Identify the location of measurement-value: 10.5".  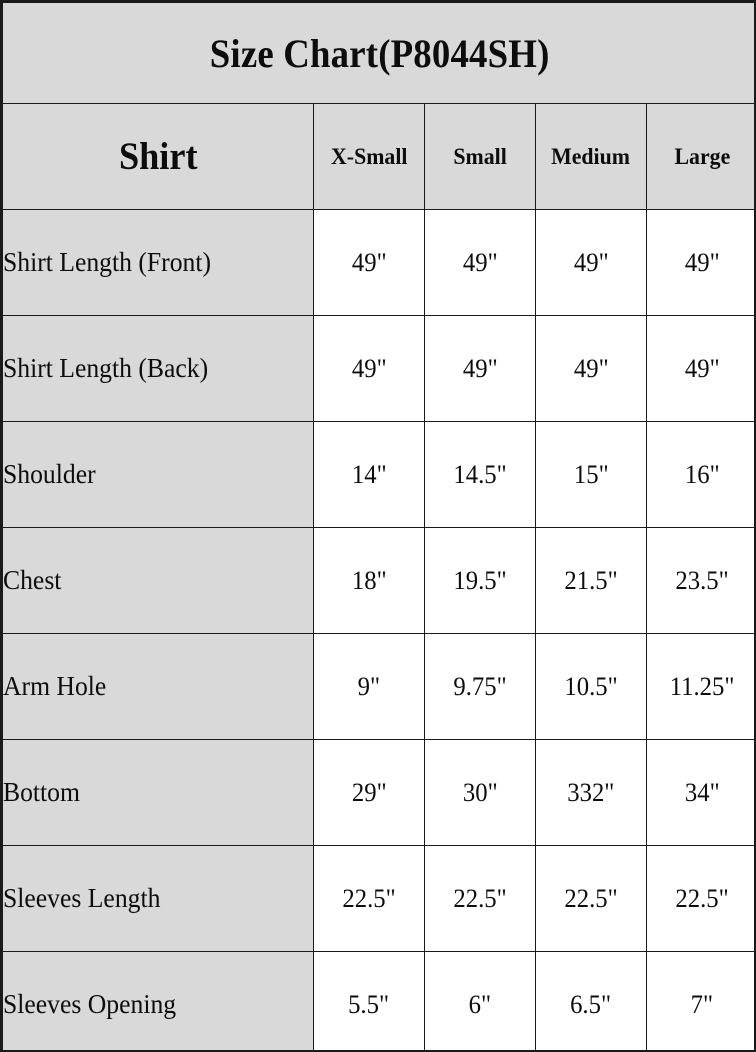
(591, 686).